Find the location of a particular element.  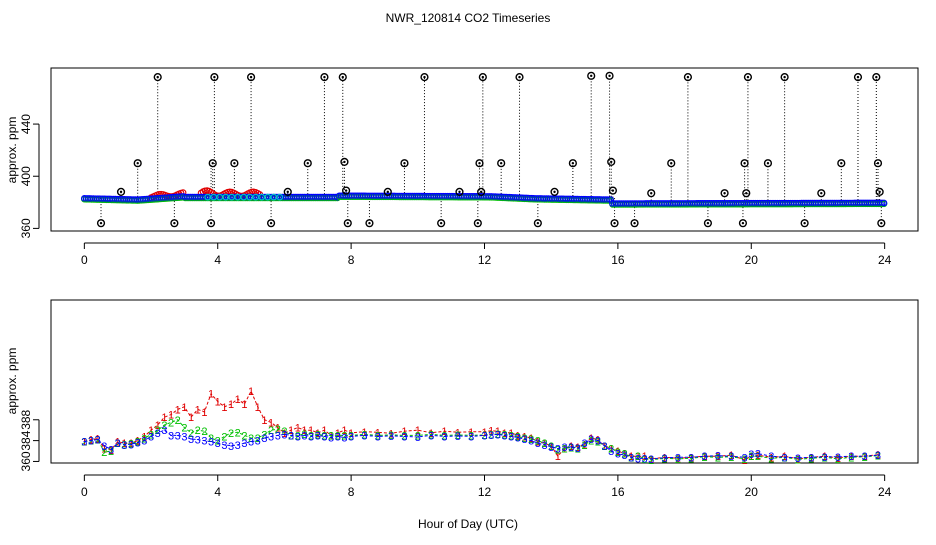

top-x-tick-label: 8 is located at coordinates (351, 260).